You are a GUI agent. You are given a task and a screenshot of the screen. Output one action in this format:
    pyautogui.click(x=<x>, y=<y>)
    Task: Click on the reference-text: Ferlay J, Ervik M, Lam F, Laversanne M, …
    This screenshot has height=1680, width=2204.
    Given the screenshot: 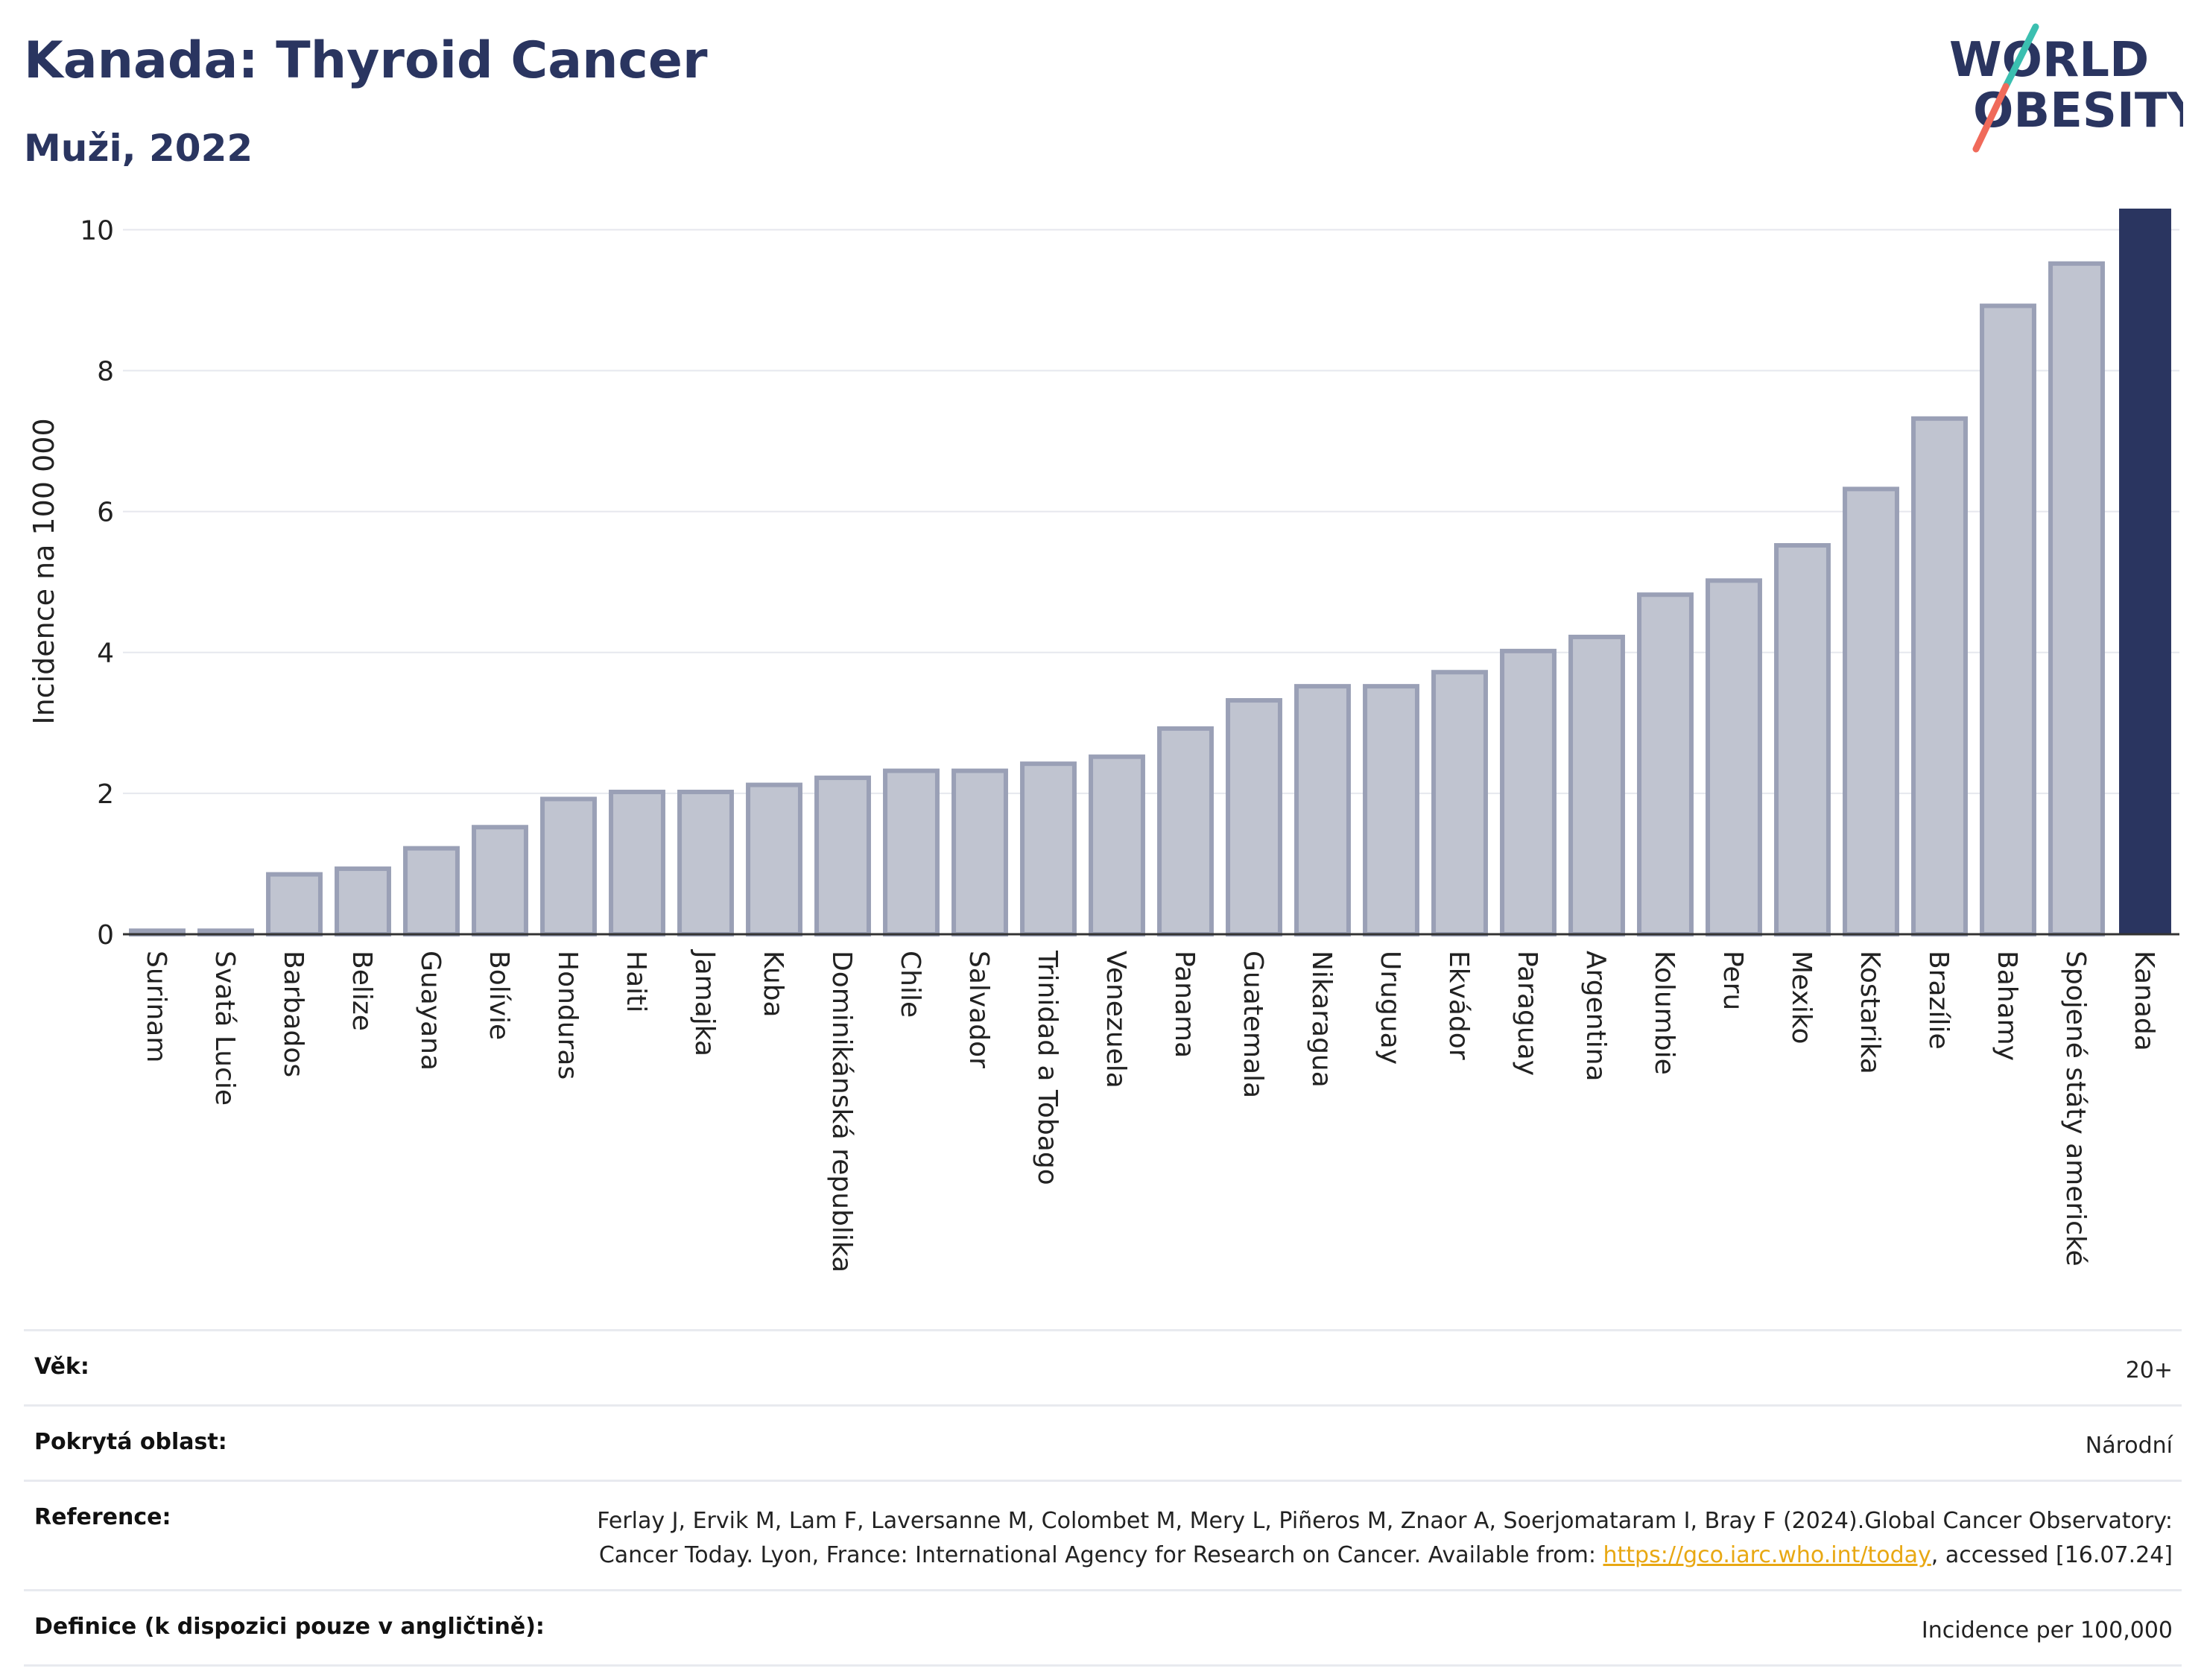 What is the action you would take?
    pyautogui.click(x=1385, y=1538)
    